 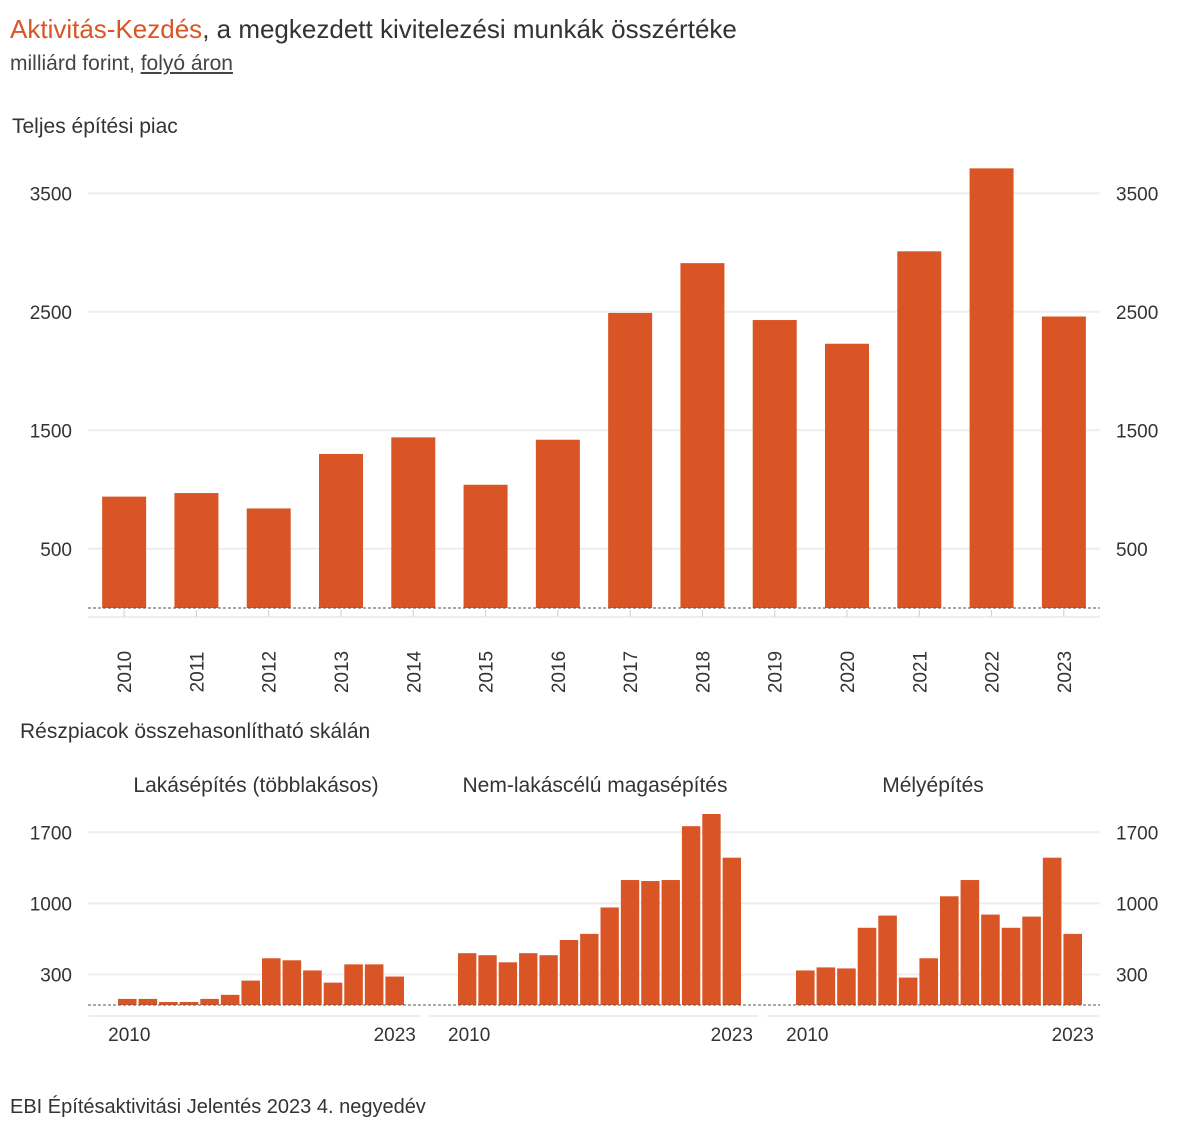 I want to click on main-chart-title: Teljes építési piac, so click(x=95, y=126).